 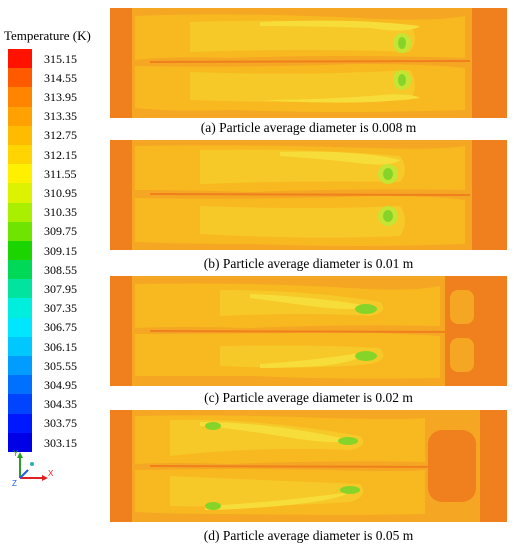 What do you see at coordinates (308, 397) in the screenshot?
I see `caption-c: (c) Particle average diameter is 0.02 m` at bounding box center [308, 397].